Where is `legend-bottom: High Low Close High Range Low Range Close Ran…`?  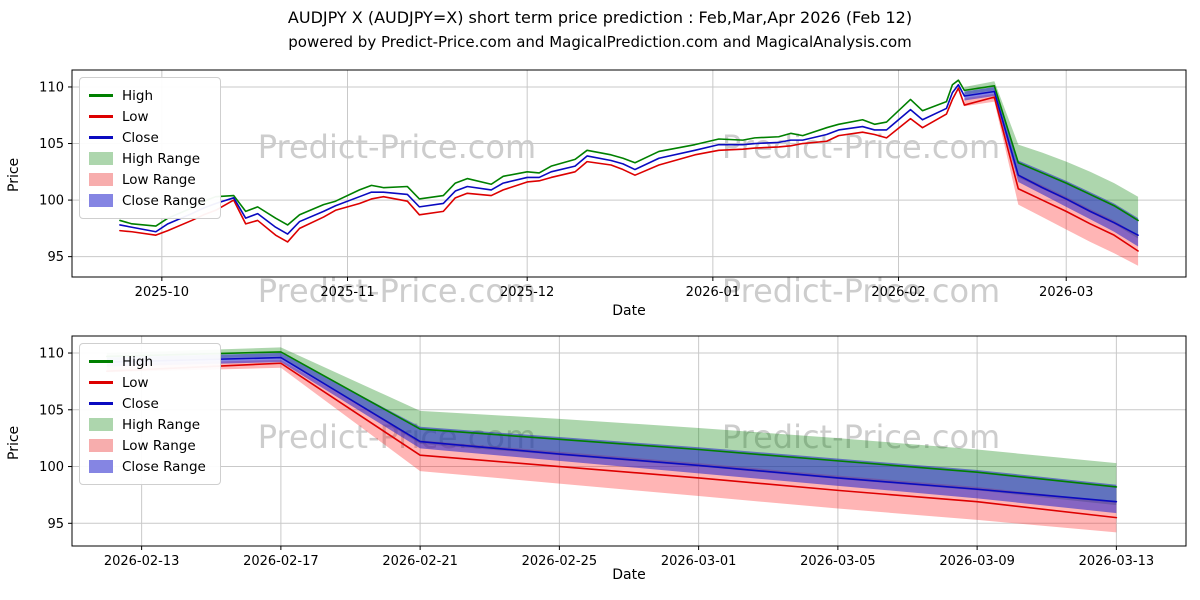
legend-bottom: High Low Close High Range Low Range Close Ran… is located at coordinates (150, 414).